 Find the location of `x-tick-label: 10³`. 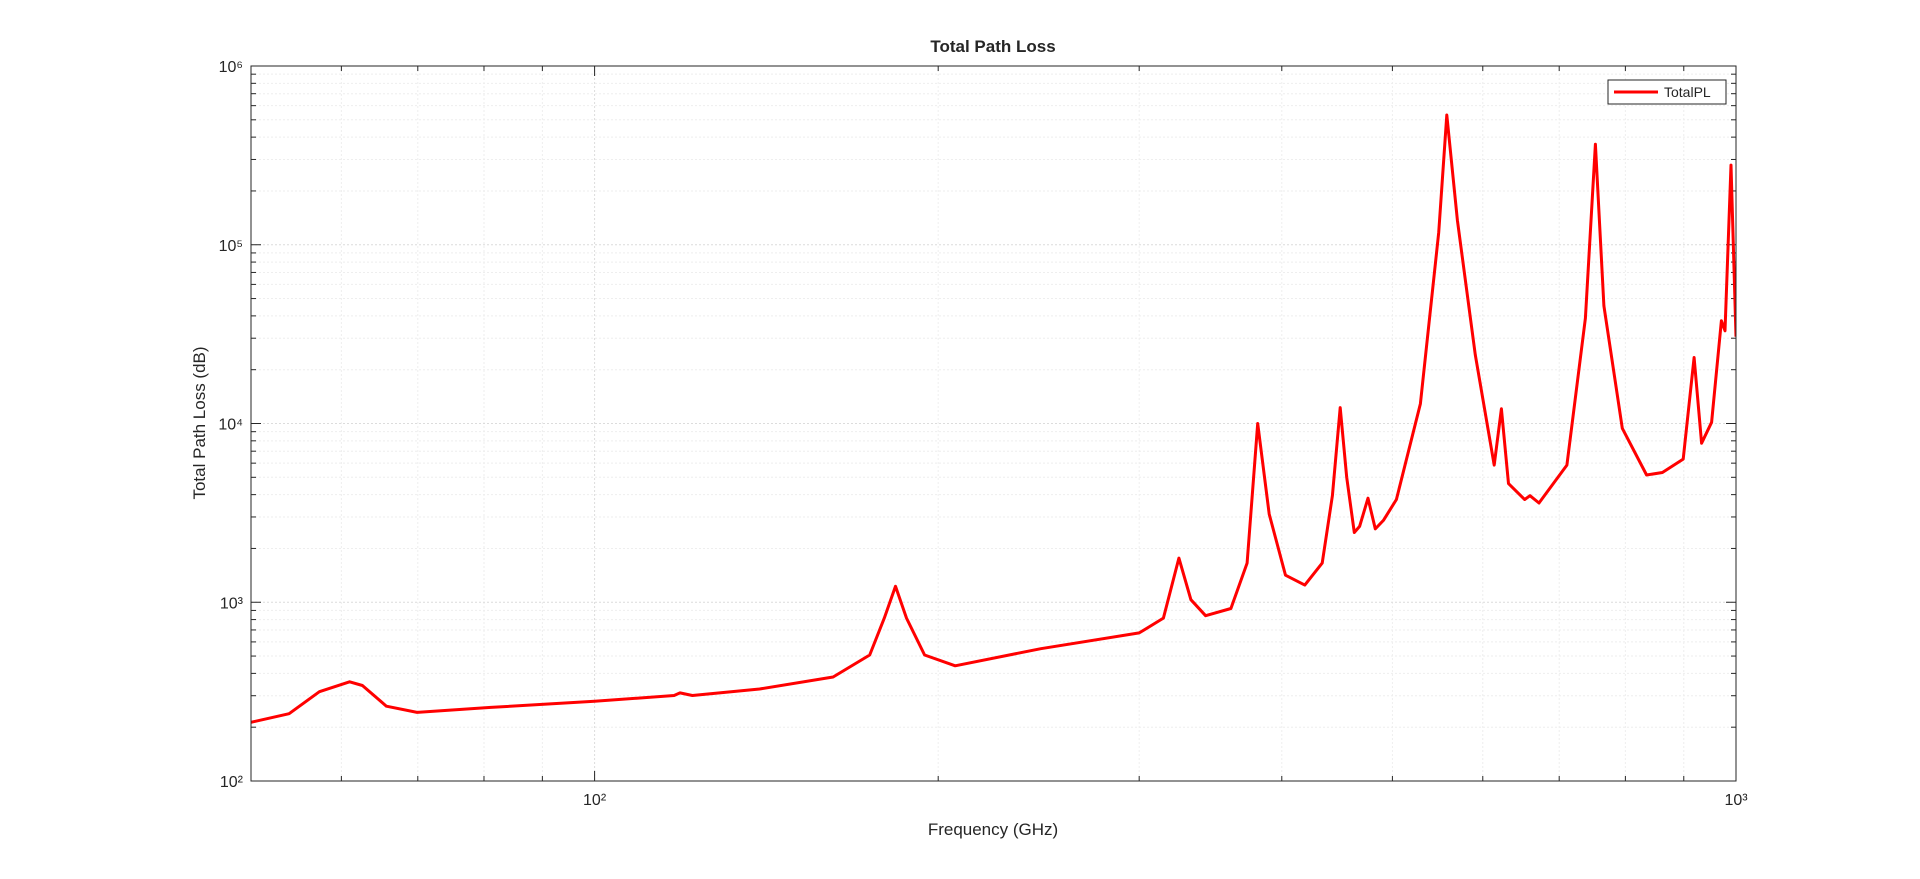

x-tick-label: 10³ is located at coordinates (1736, 800).